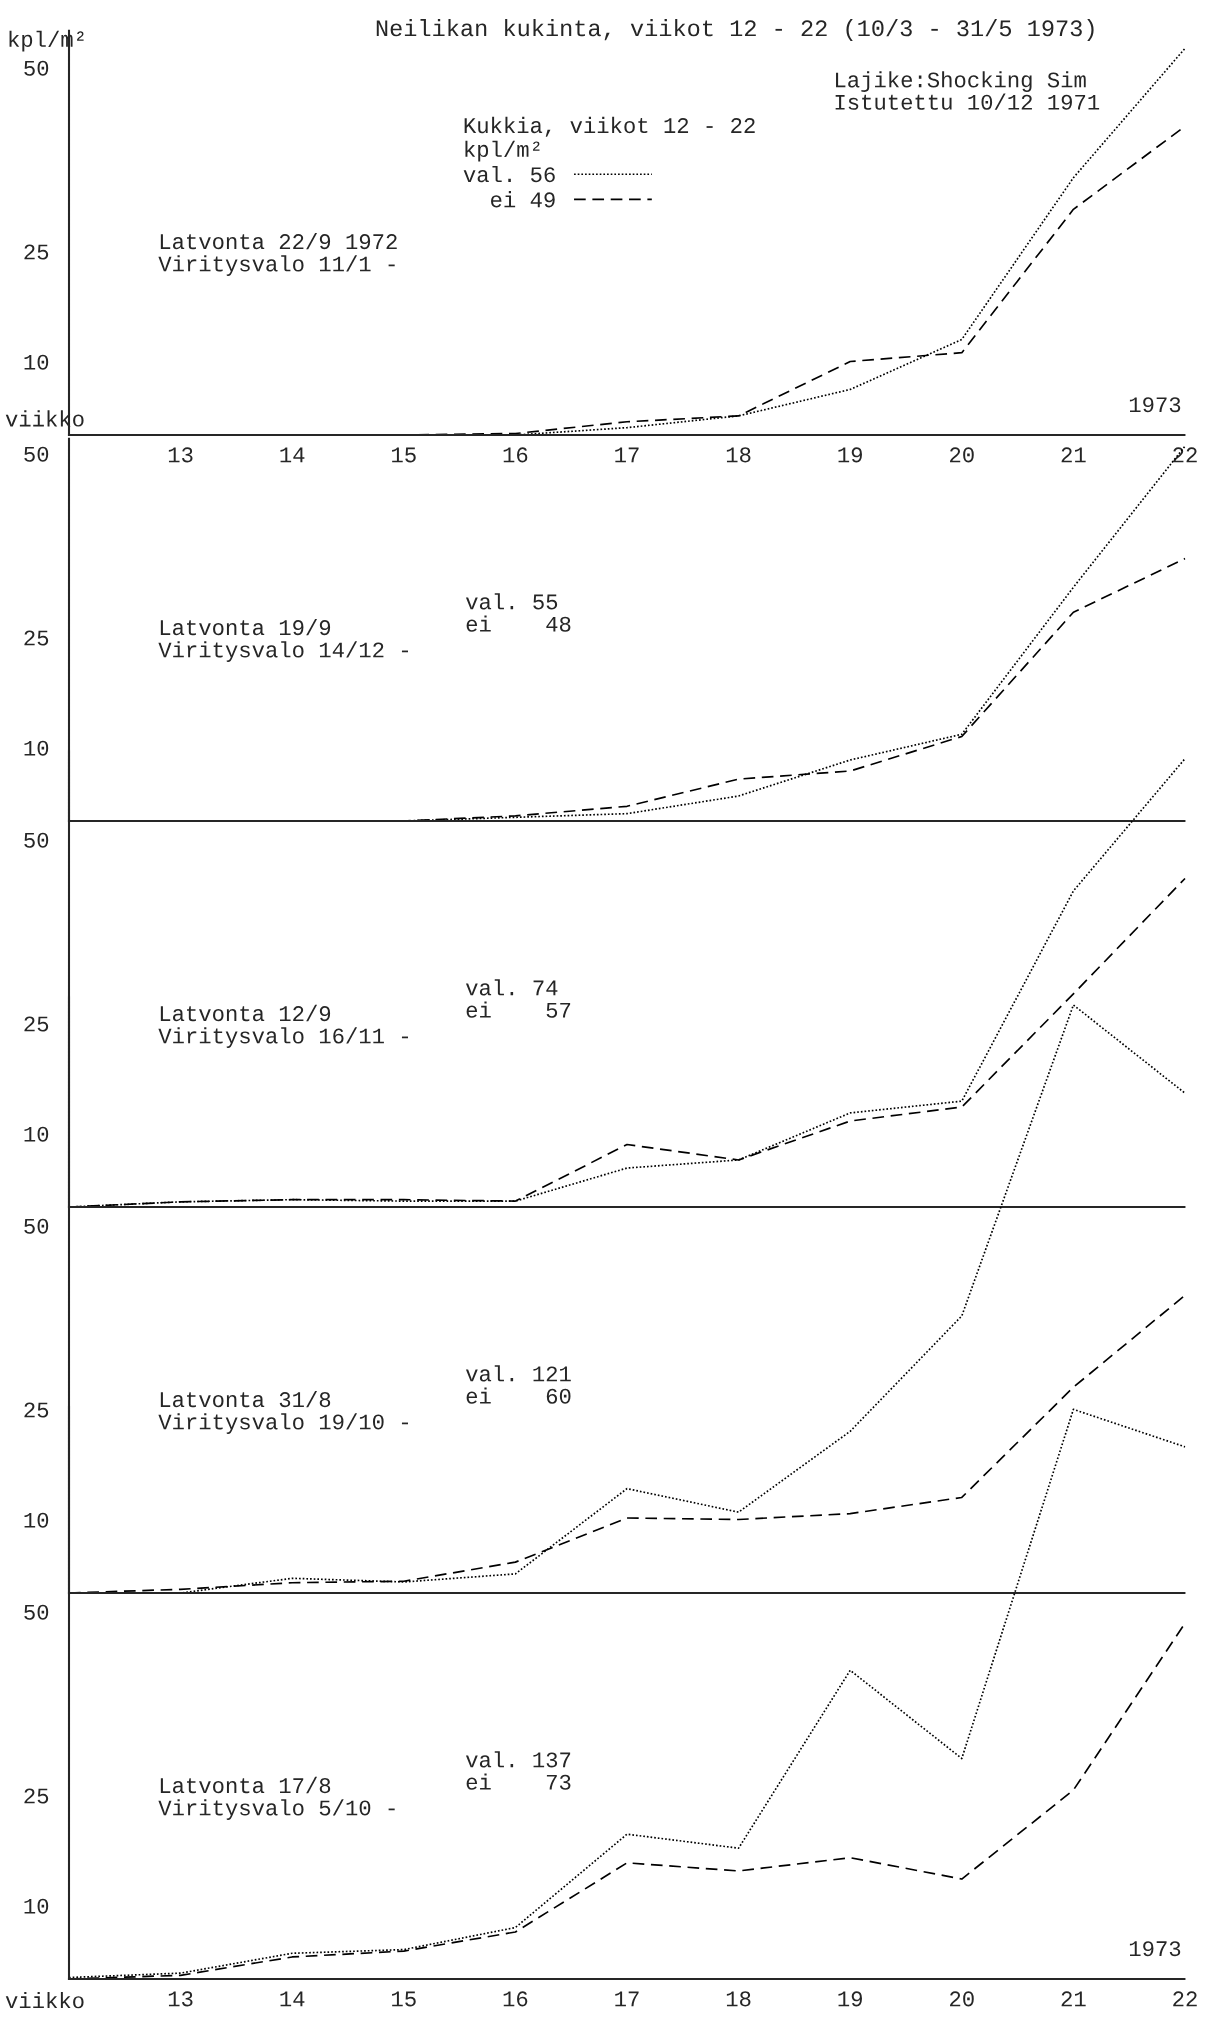 The image size is (1207, 2029). I want to click on legend-label: ei 49, so click(523, 199).